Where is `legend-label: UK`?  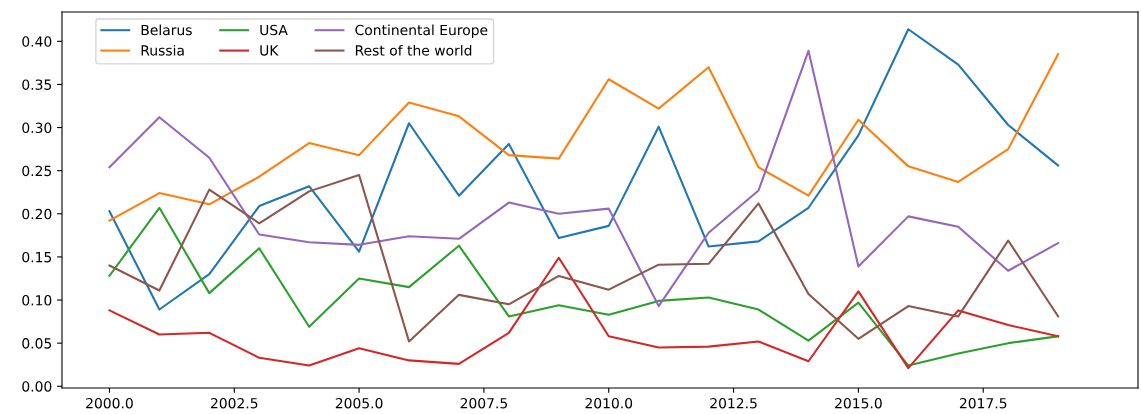 legend-label: UK is located at coordinates (269, 50).